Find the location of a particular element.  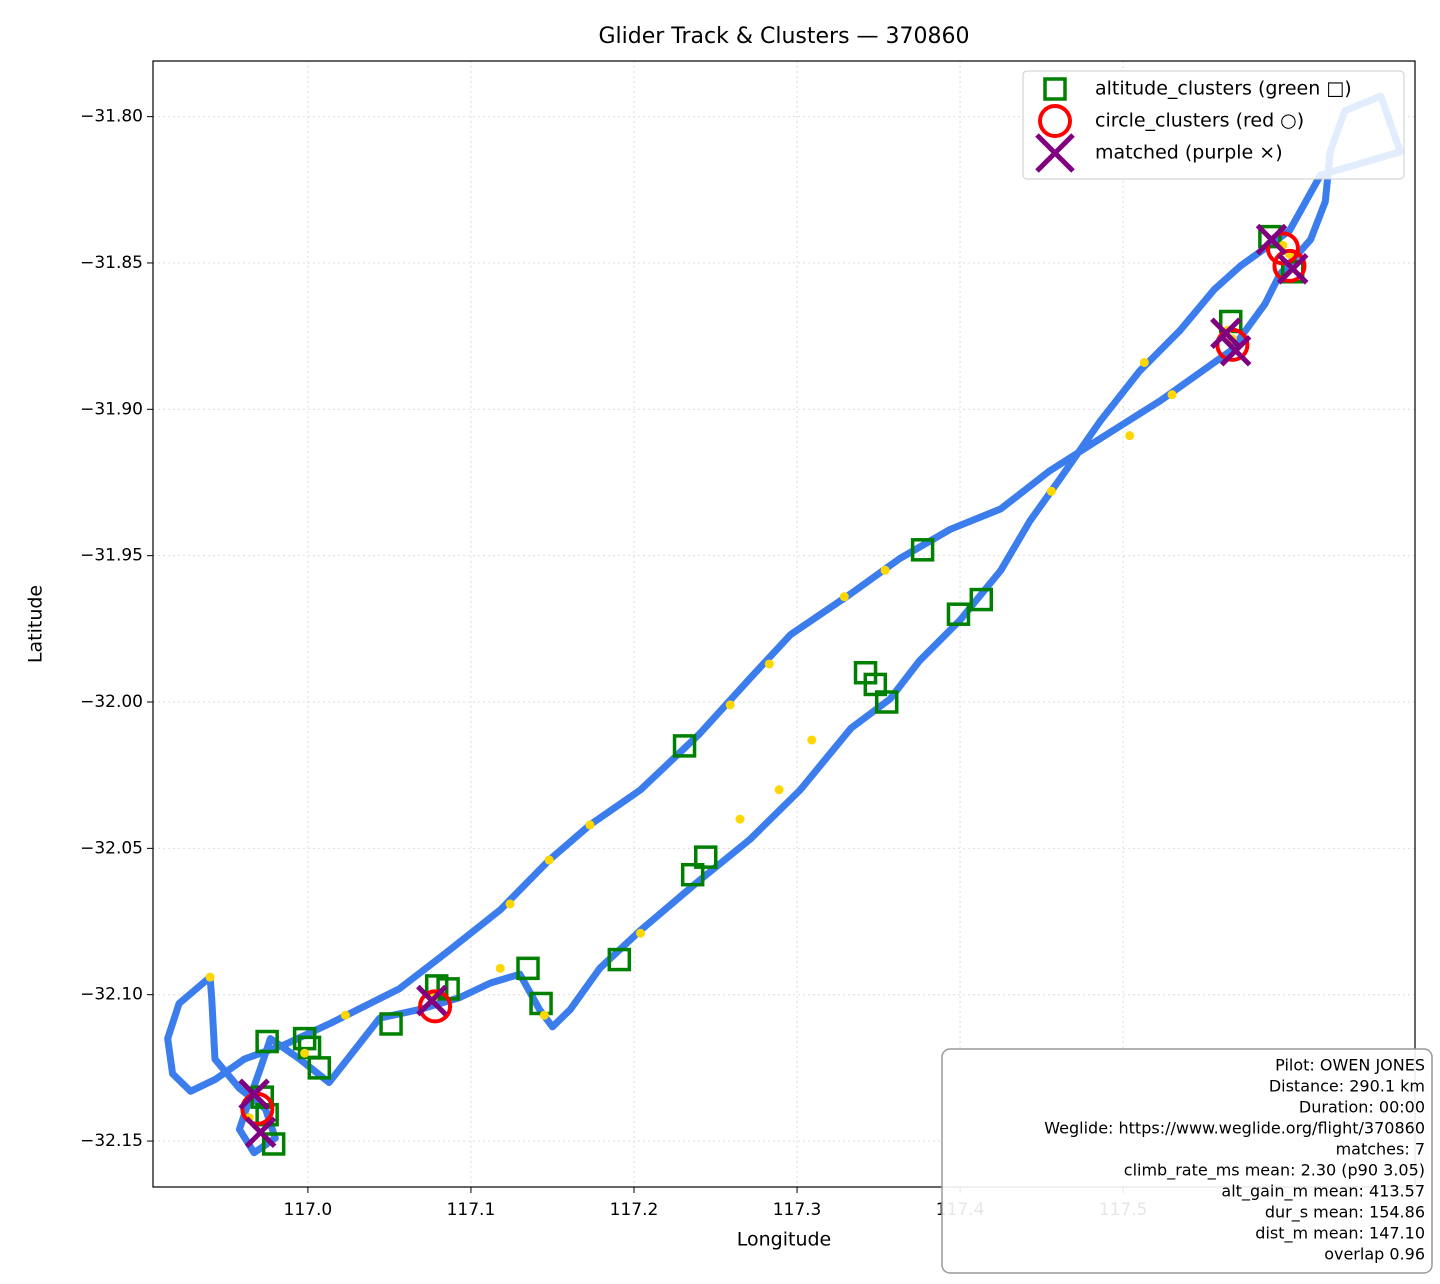

y-tick-label: −31.90 is located at coordinates (111, 409).